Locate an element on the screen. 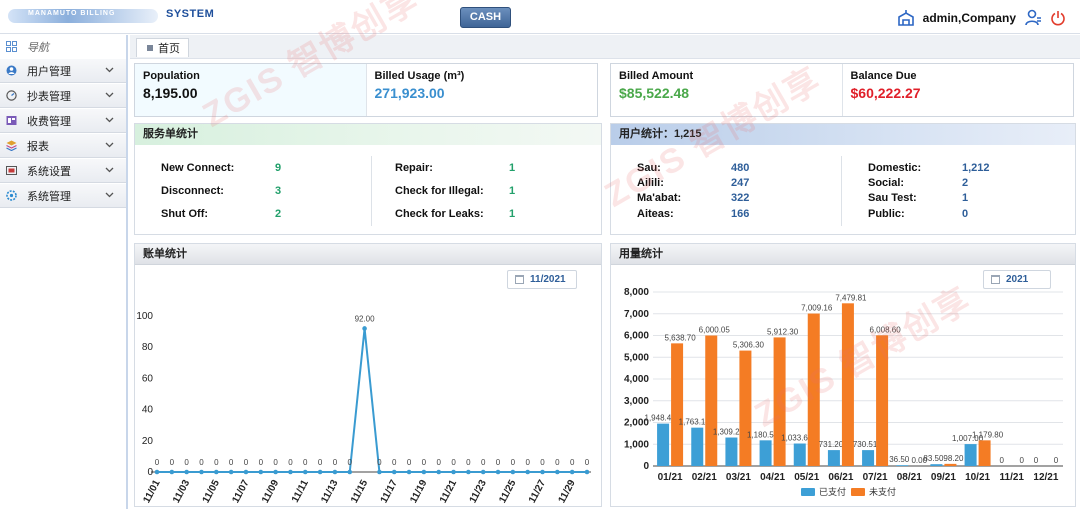 This screenshot has width=1080, height=509. x-tick-label: 11/25 is located at coordinates (507, 491).